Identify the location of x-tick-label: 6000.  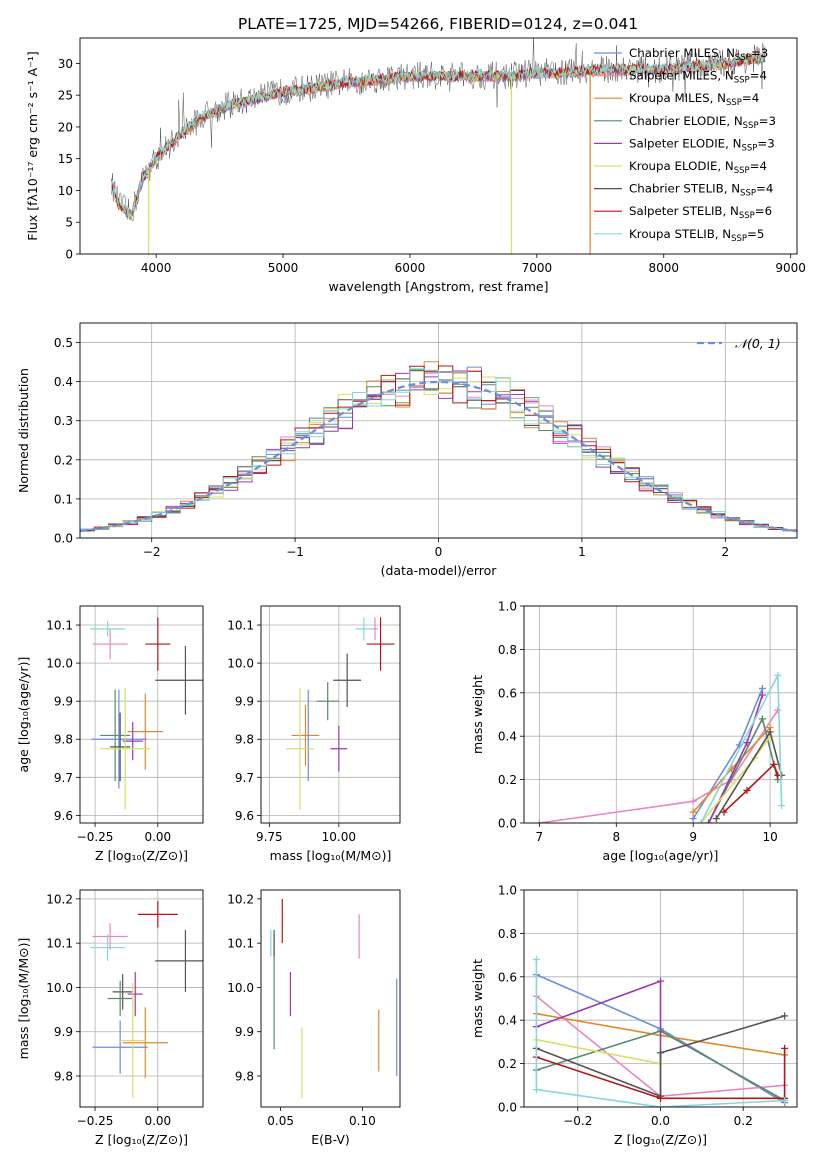
(410, 268).